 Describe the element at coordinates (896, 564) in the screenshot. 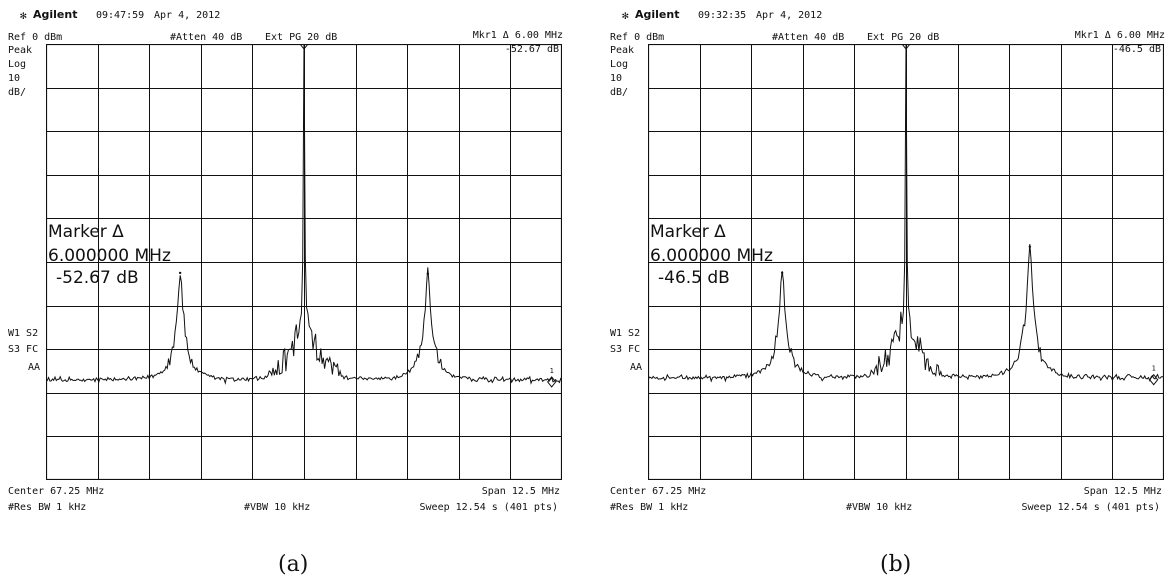

I see `caption-b: (b)` at that location.